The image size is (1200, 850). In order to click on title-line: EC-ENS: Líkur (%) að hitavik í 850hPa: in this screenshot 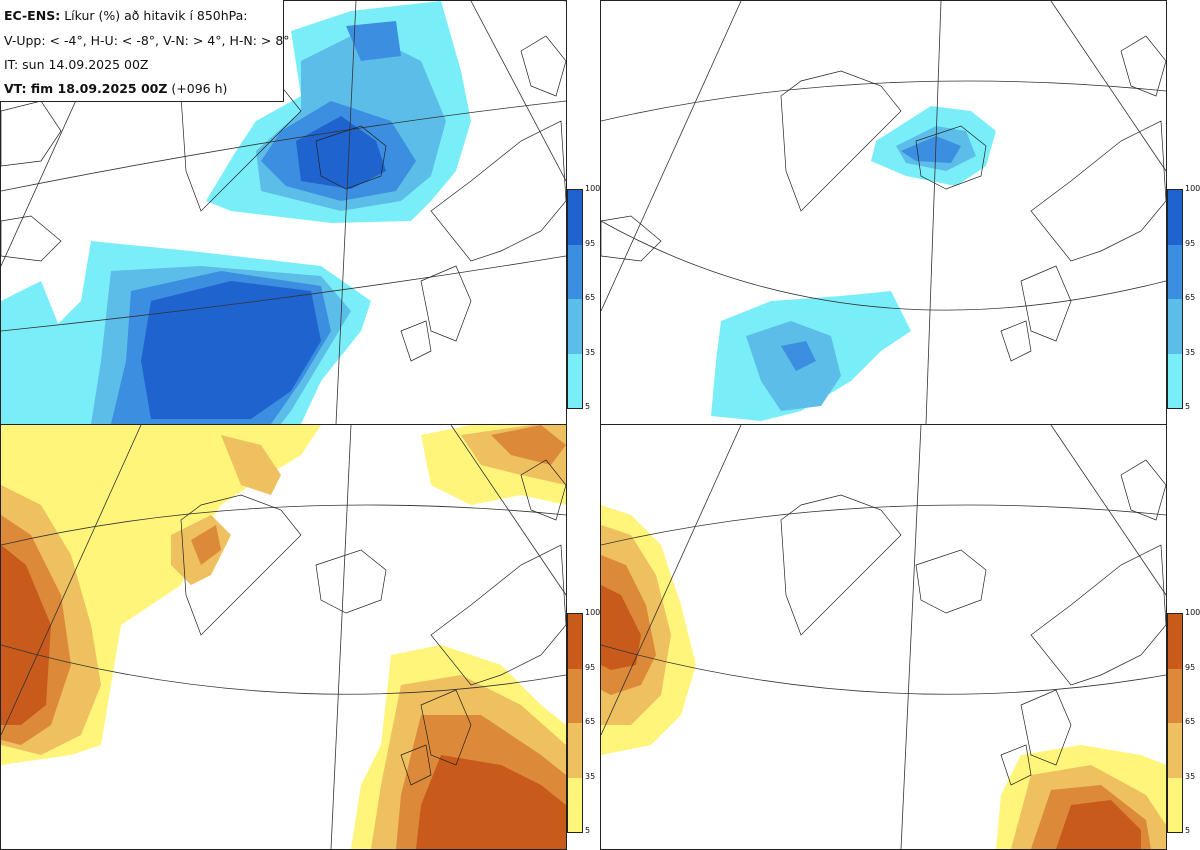, I will do `click(126, 15)`.